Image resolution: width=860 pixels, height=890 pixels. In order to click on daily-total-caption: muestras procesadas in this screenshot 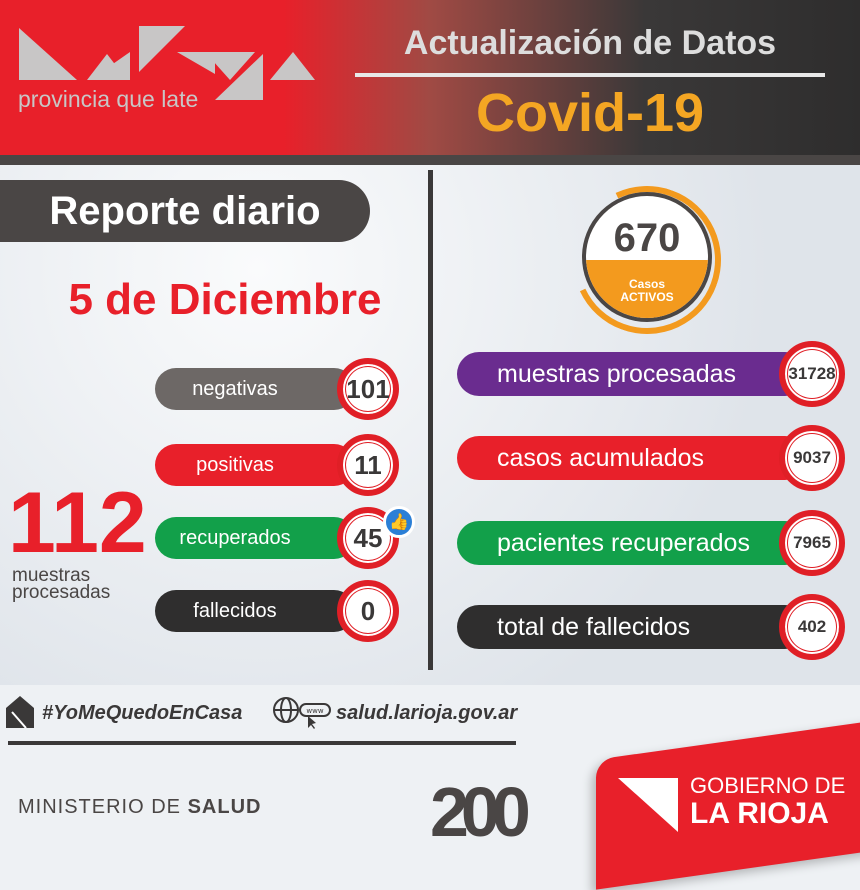, I will do `click(61, 584)`.